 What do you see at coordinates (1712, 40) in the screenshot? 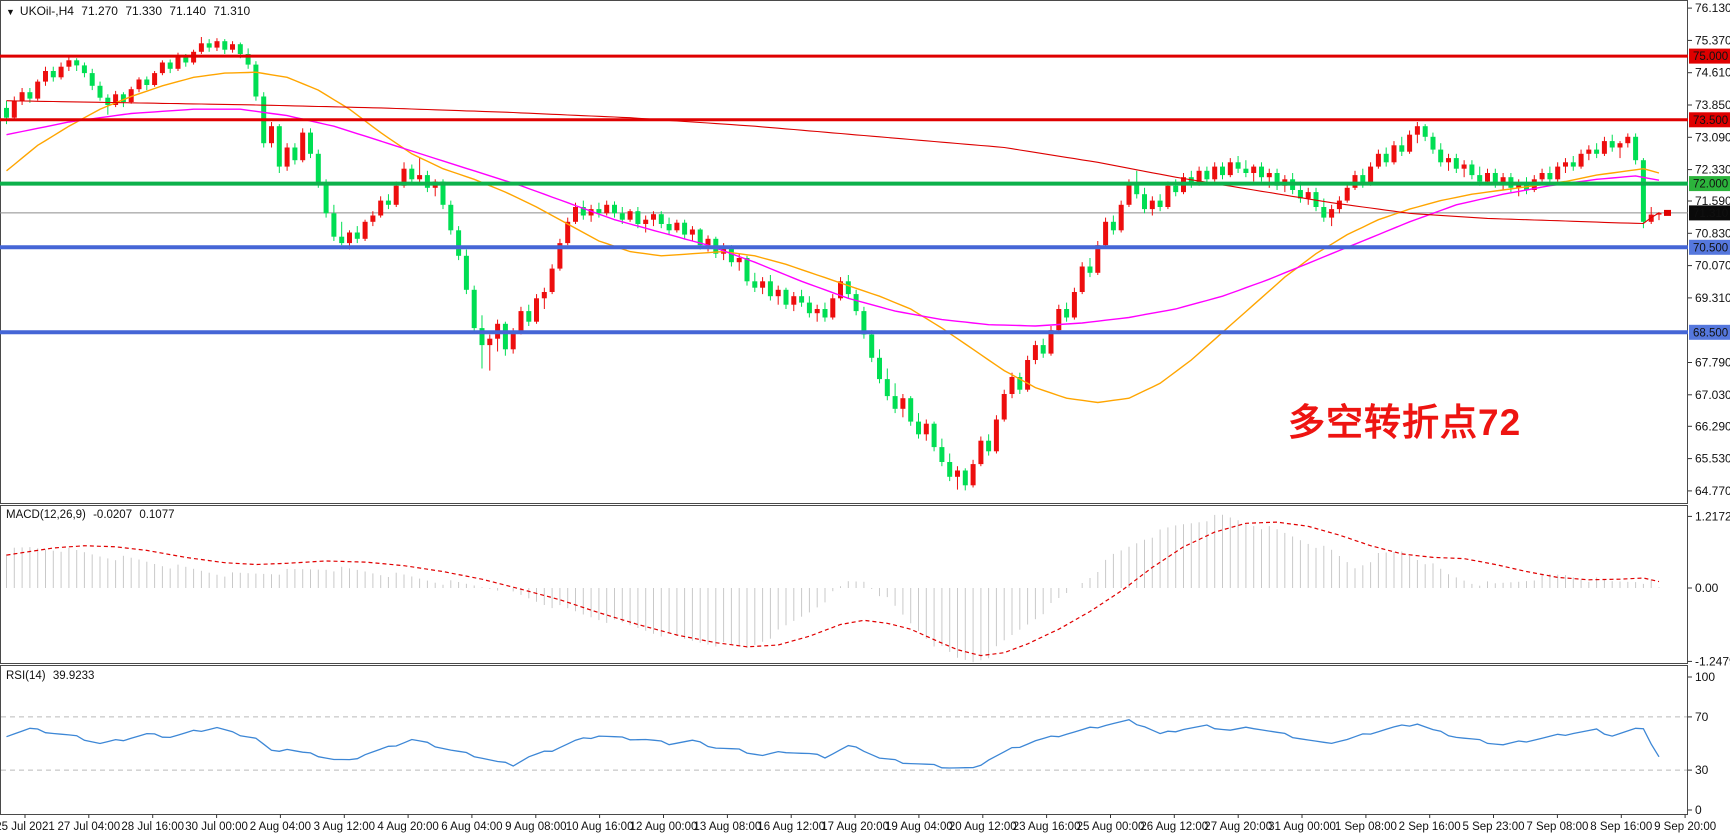
I see `svg-text: 75.370` at bounding box center [1712, 40].